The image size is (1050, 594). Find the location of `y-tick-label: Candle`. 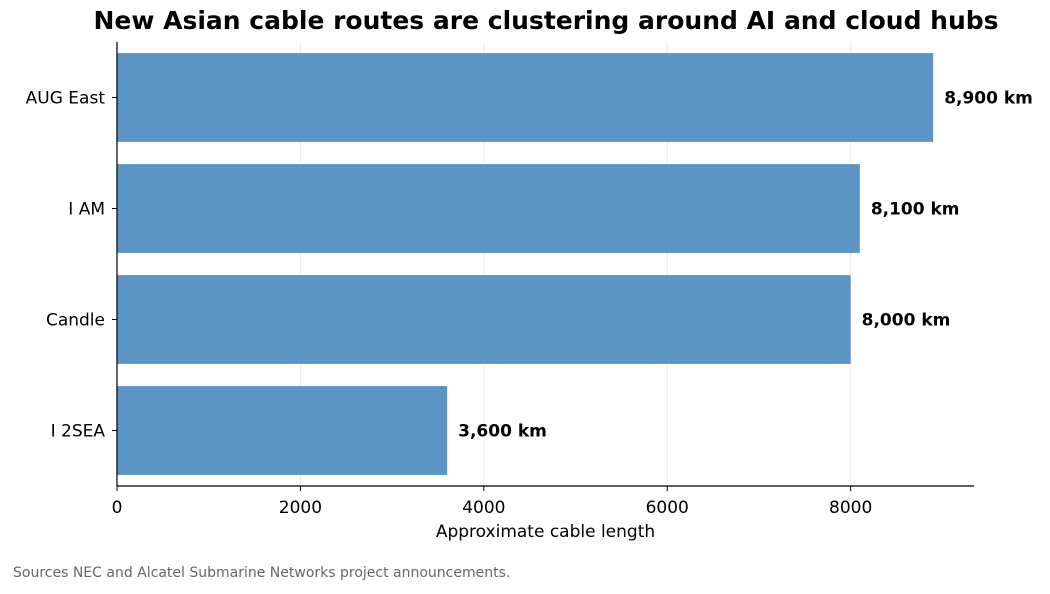

y-tick-label: Candle is located at coordinates (75, 321).